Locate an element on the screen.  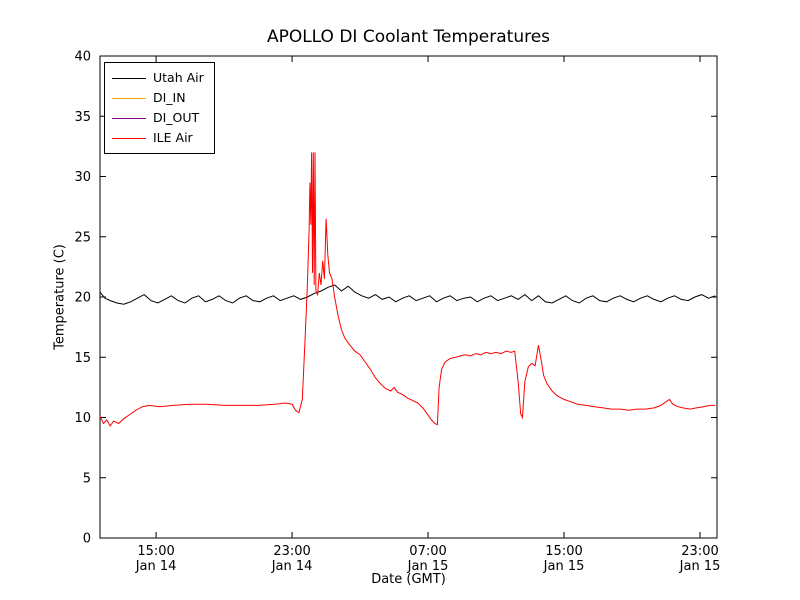
legend-entry-di-in: DI_IN is located at coordinates (158, 98).